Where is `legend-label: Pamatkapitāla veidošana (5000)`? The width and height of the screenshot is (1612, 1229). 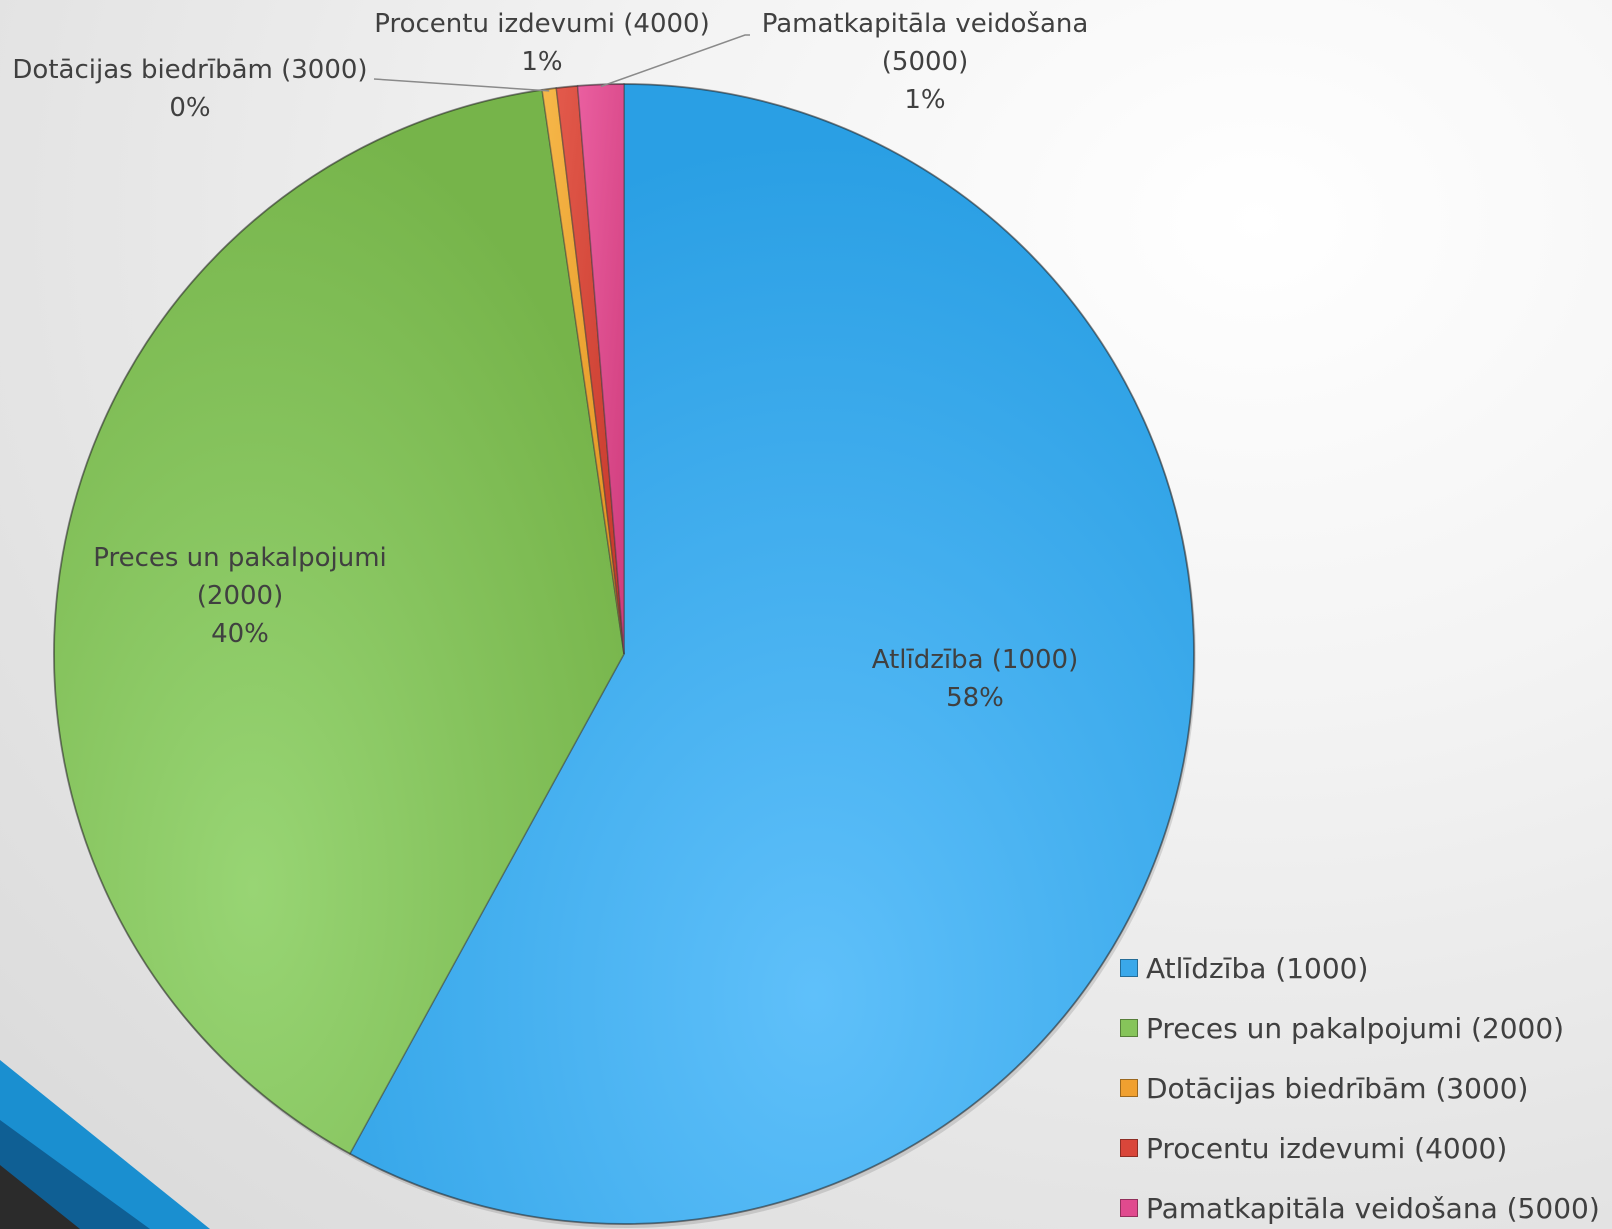 legend-label: Pamatkapitāla veidošana (5000) is located at coordinates (1373, 1208).